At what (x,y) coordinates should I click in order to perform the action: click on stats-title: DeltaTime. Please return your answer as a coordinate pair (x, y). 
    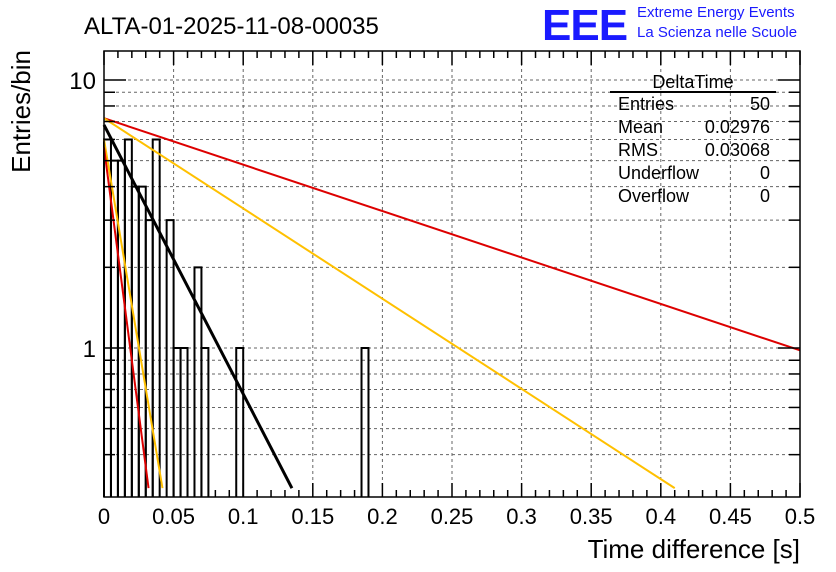
    Looking at the image, I should click on (692, 82).